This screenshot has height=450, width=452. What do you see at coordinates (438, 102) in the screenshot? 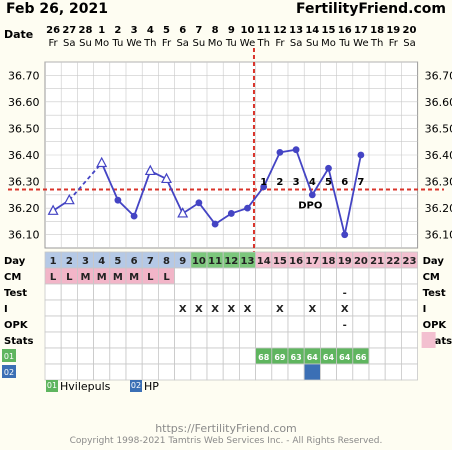
I see `y-tick-right: 36.60` at bounding box center [438, 102].